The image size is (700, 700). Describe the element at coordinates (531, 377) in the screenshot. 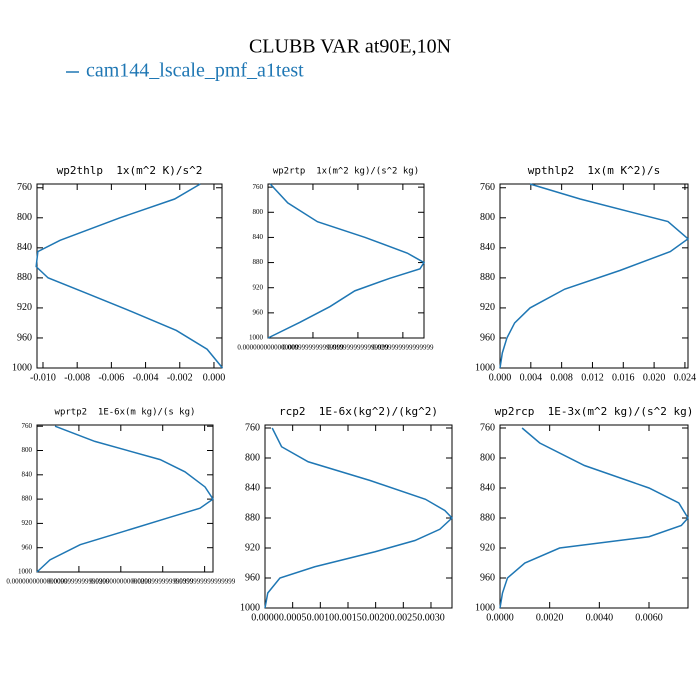

I see `x-tick-label: 0.004` at that location.